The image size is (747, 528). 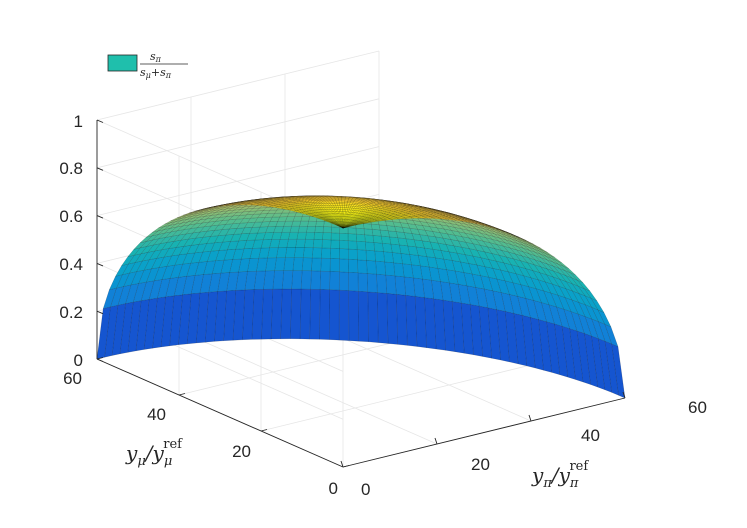 I want to click on z-tick-label-3: 0.6, so click(x=71, y=216).